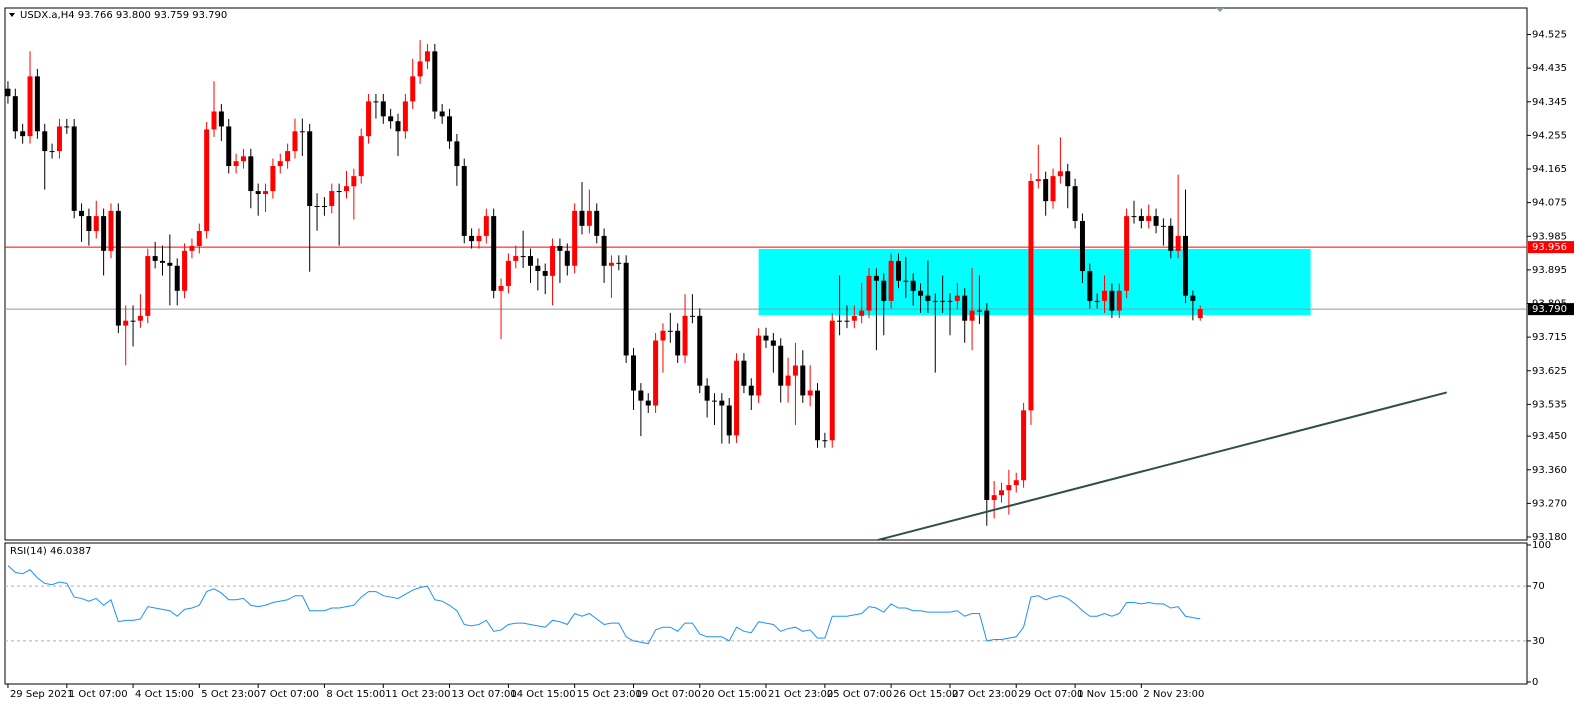  What do you see at coordinates (925, 694) in the screenshot?
I see `x-tick-label: 26 Oct 15:00` at bounding box center [925, 694].